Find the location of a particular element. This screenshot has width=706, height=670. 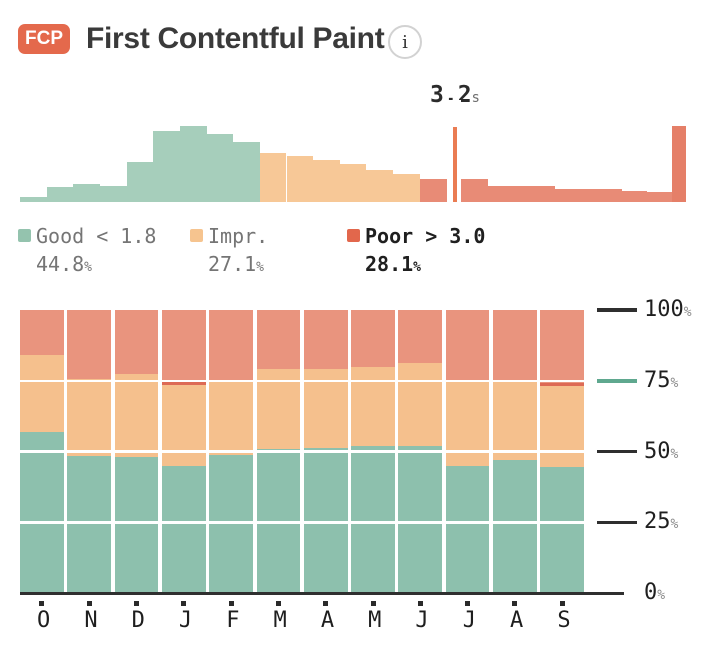

legend-poor-label: Poor > 3.0 is located at coordinates (425, 236).